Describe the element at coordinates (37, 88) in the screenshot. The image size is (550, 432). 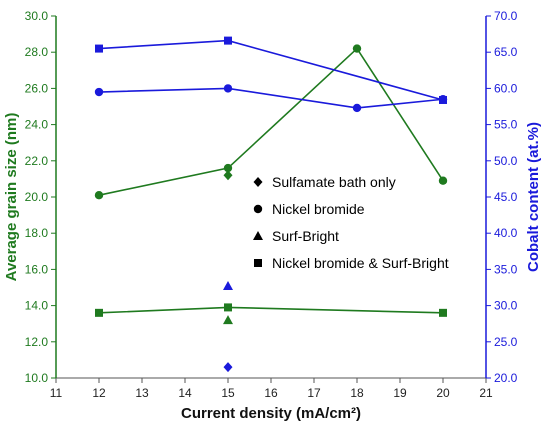
I see `y-left-tick-label: 26.0` at that location.